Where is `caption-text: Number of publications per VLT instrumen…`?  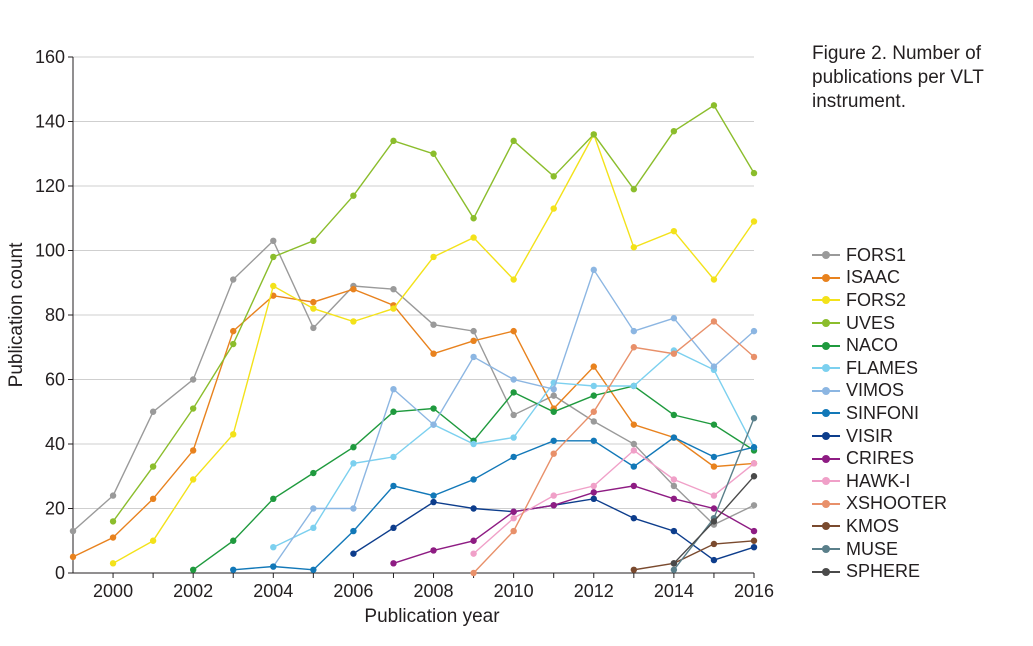 caption-text: Number of publications per VLT instrumen… is located at coordinates (898, 77).